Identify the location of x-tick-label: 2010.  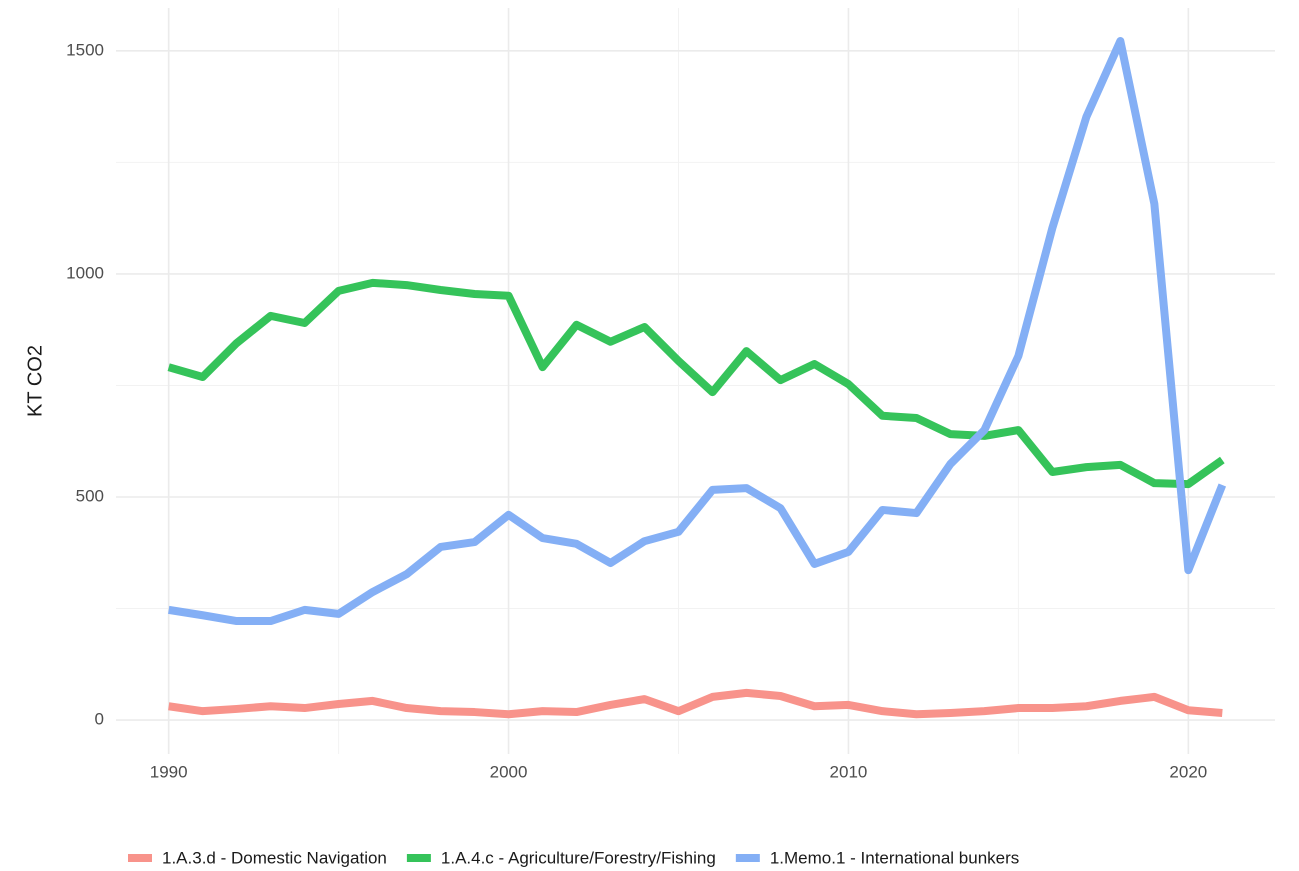
(849, 771).